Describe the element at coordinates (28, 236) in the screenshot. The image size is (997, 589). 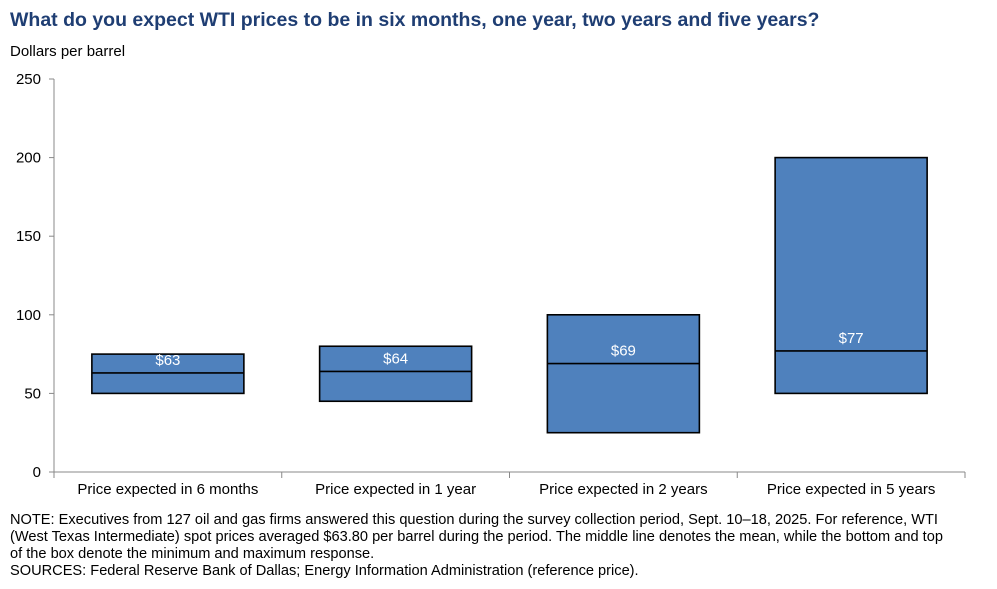
I see `y-tick-label: 150` at that location.